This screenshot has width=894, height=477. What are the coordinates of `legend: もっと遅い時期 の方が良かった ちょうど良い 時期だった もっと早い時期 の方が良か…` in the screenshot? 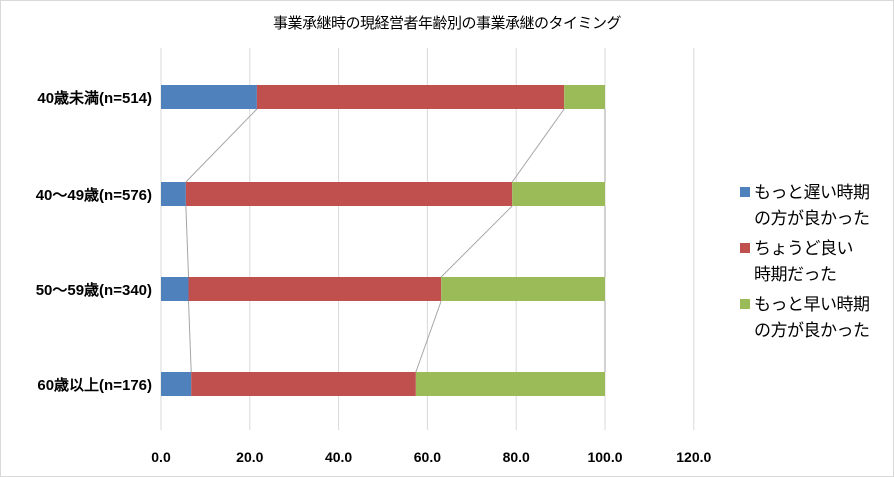 It's located at (815, 264).